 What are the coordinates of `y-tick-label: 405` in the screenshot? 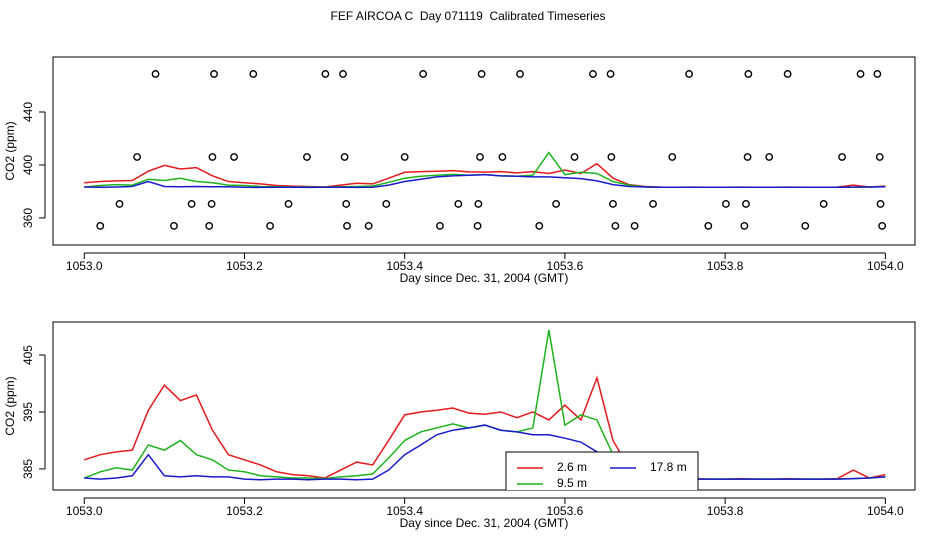 It's located at (28, 355).